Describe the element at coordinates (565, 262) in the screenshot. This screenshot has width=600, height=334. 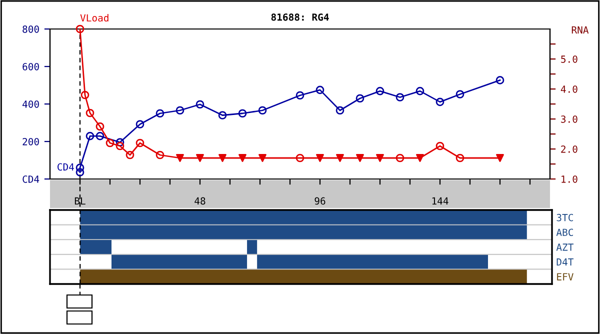
I see `y-tick-label: D4T` at that location.